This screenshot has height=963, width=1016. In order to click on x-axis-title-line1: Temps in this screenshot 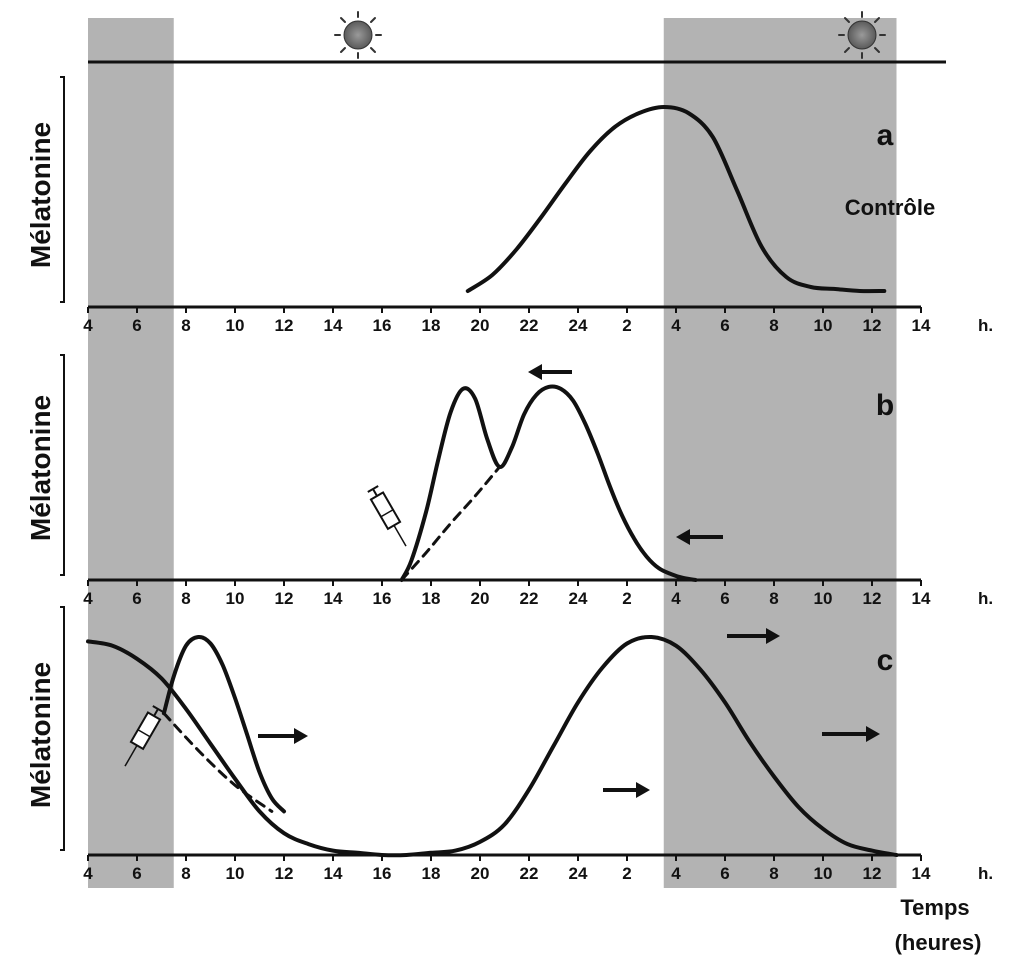, I will do `click(934, 907)`.